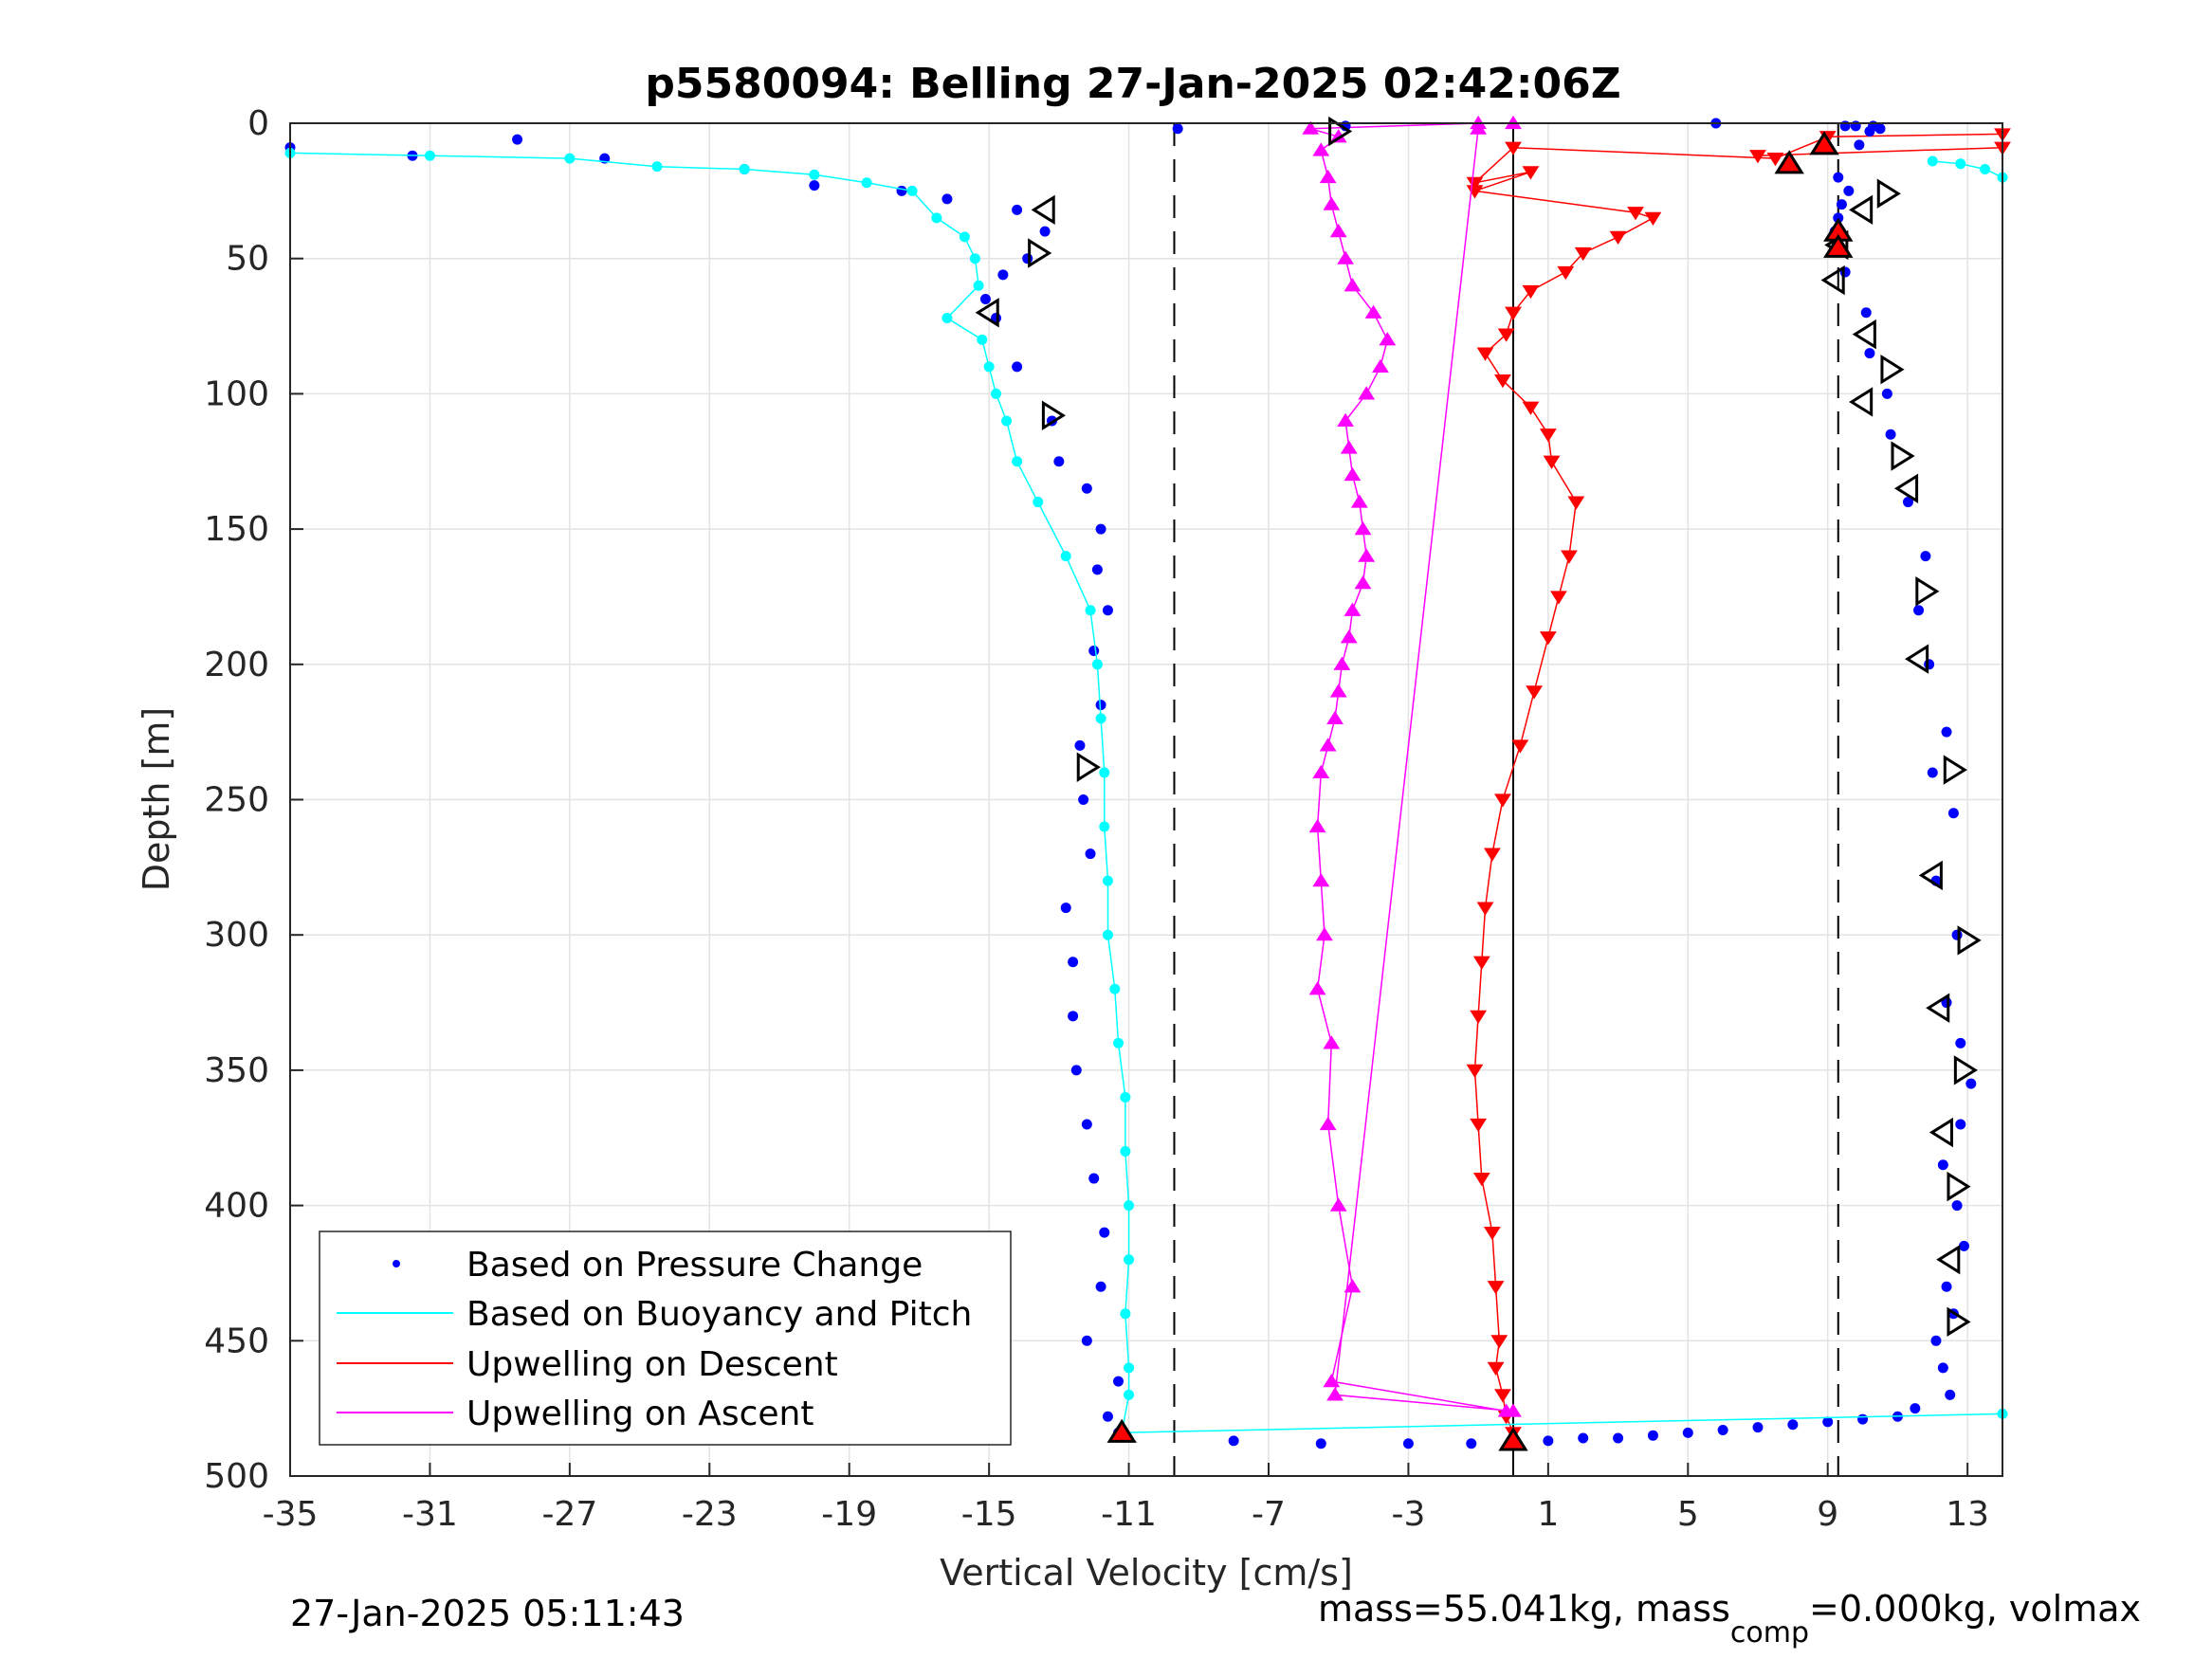 Image resolution: width=2212 pixels, height=1659 pixels. Describe the element at coordinates (236, 800) in the screenshot. I see `y-tick-label: 250` at that location.